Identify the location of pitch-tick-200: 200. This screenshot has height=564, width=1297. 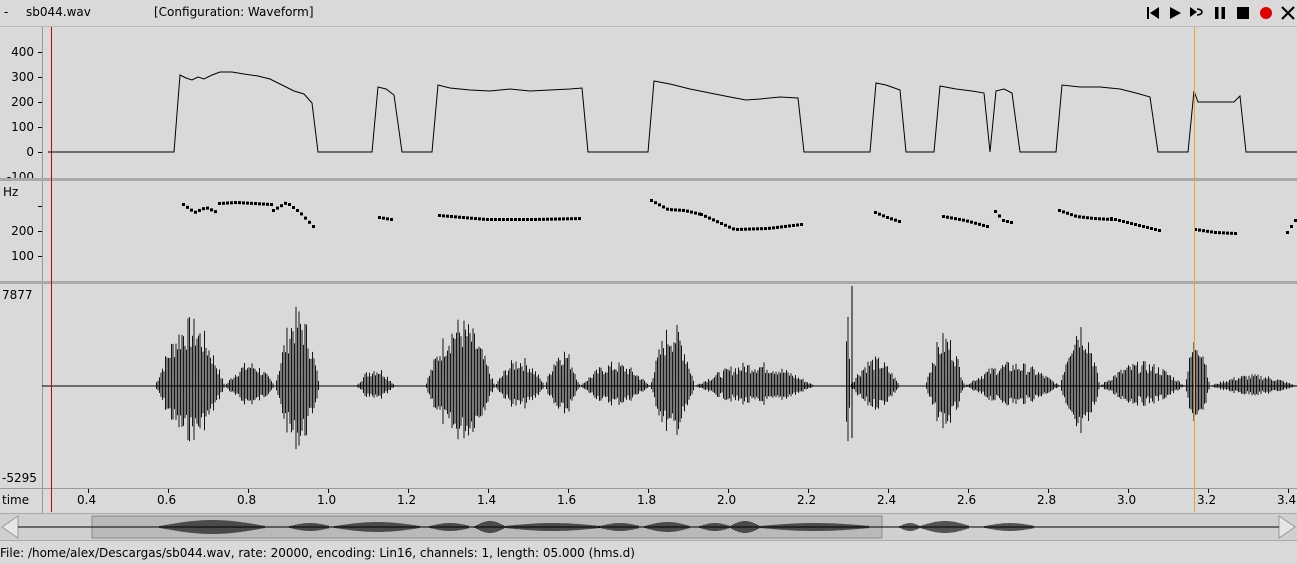
(22, 102).